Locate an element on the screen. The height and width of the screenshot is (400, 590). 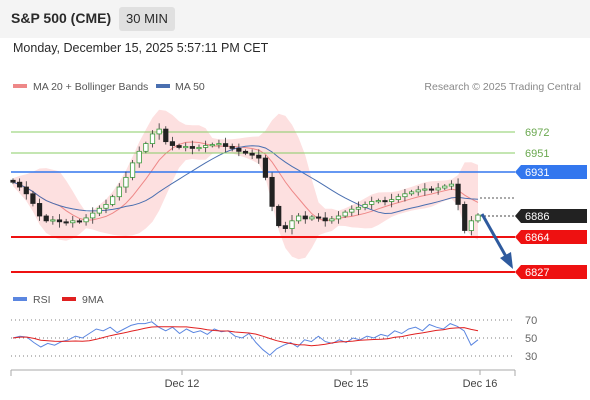
rsi-ma-legend-swatch is located at coordinates (69, 299).